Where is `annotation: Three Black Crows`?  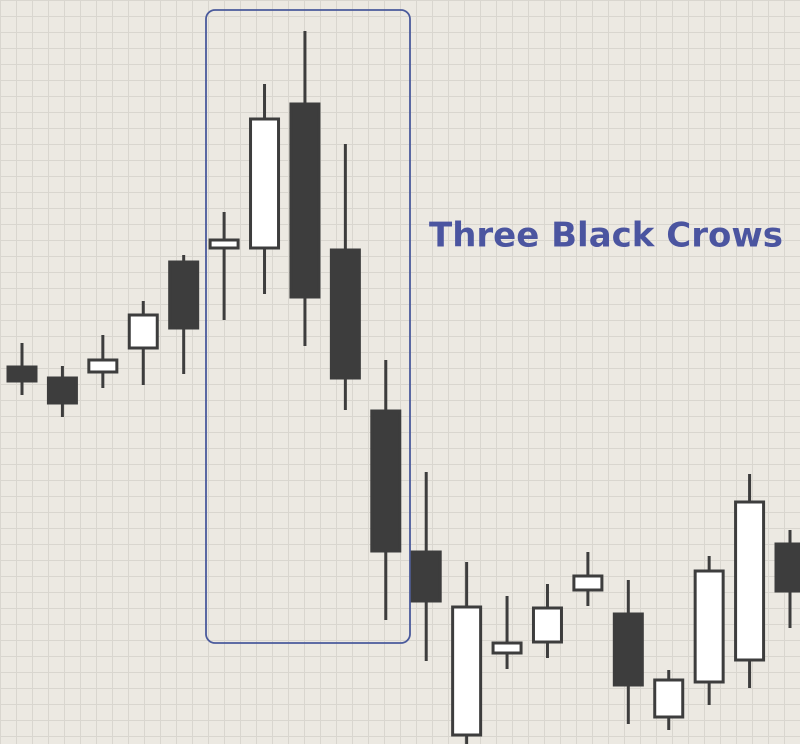 annotation: Three Black Crows is located at coordinates (606, 236).